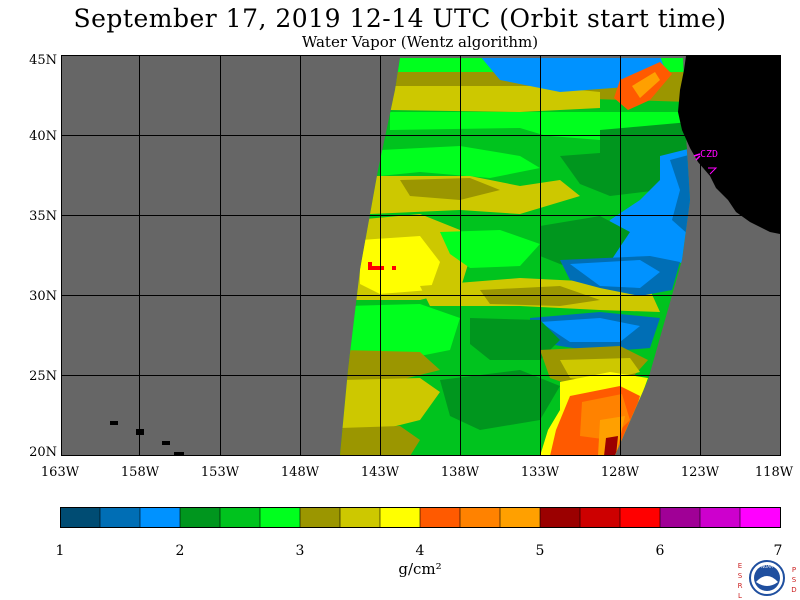 Image resolution: width=800 pixels, height=600 pixels. I want to click on logo-letter: R, so click(740, 586).